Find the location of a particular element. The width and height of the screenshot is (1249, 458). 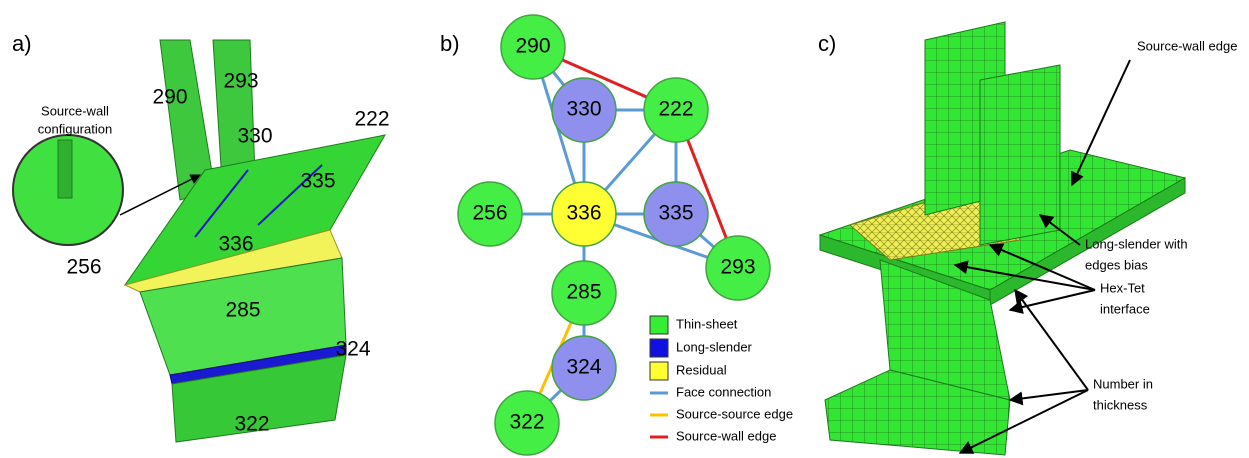

legend-label: Source-wall edge is located at coordinates (726, 435).